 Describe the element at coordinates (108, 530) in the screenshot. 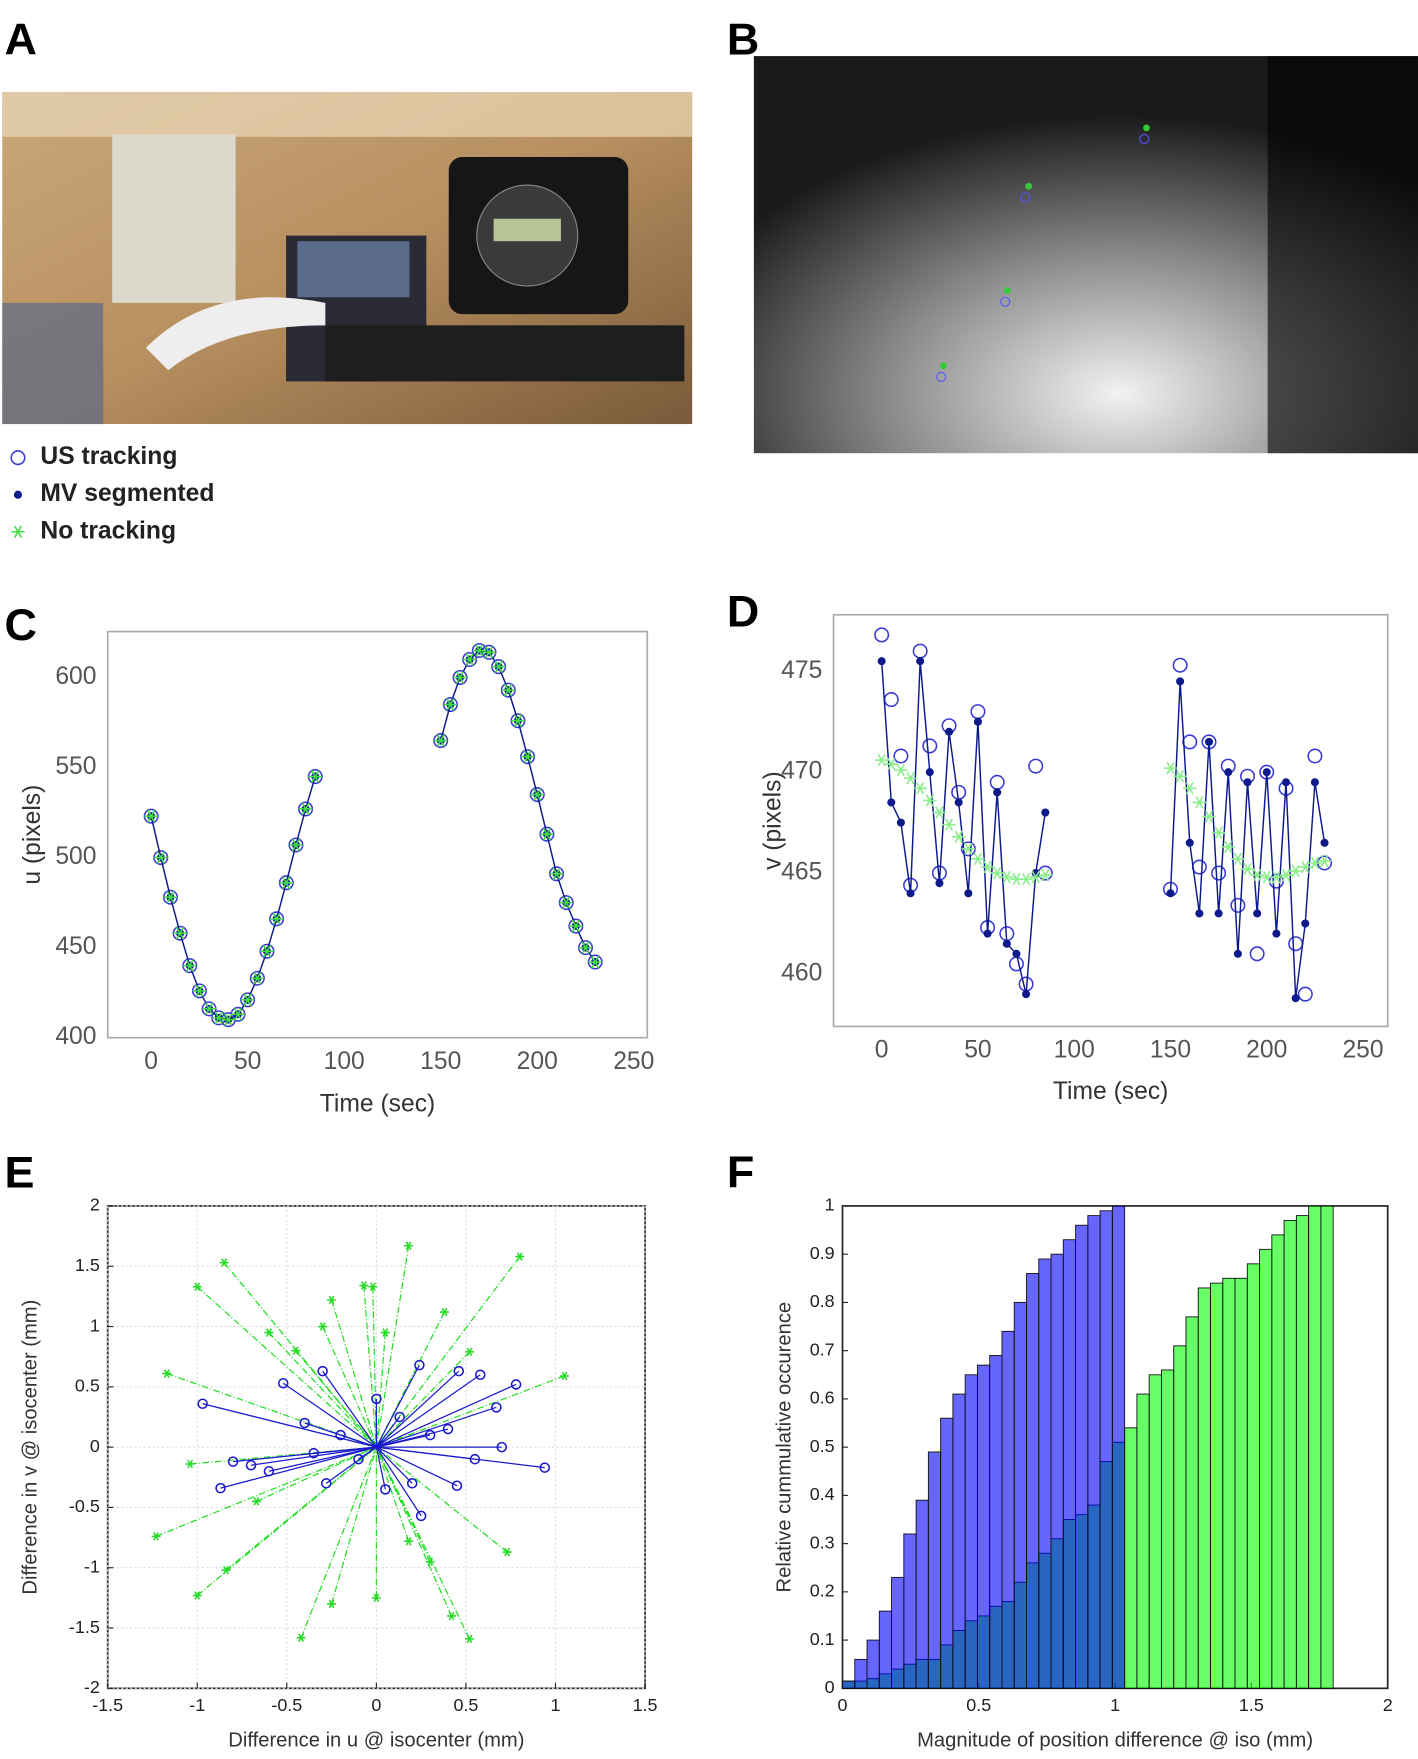

I see `legend-label: No tracking` at that location.